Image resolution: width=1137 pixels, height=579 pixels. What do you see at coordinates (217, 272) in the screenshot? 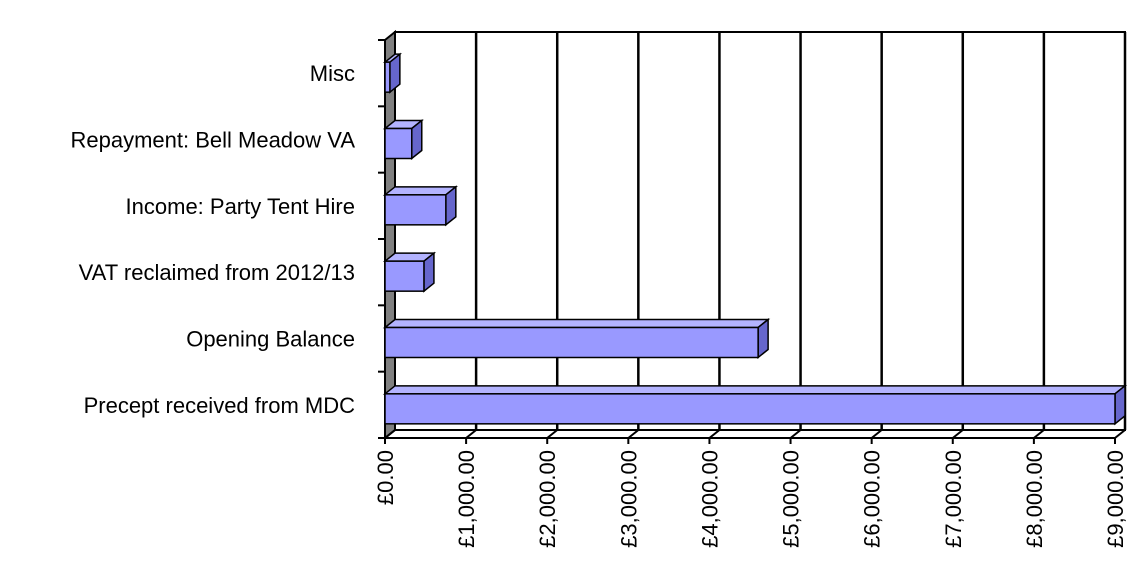
I see `category-label: VAT reclaimed from 2012/13` at bounding box center [217, 272].